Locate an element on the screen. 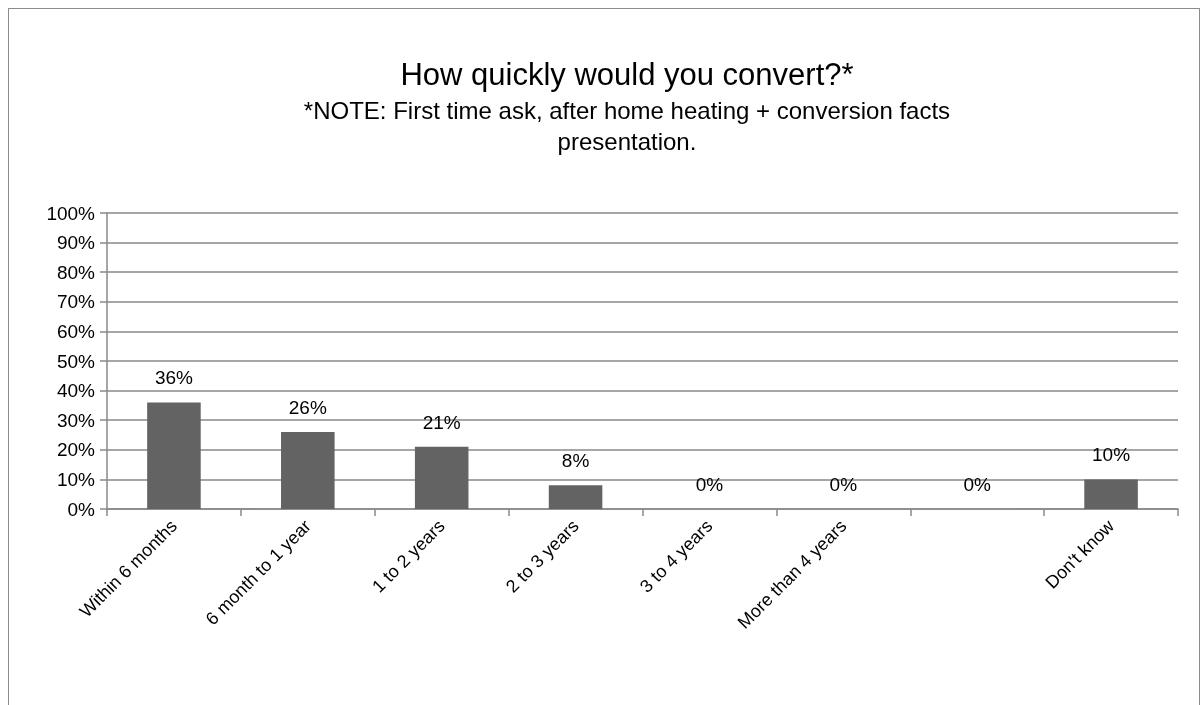 This screenshot has height=705, width=1202. data-label: 10% is located at coordinates (1111, 455).